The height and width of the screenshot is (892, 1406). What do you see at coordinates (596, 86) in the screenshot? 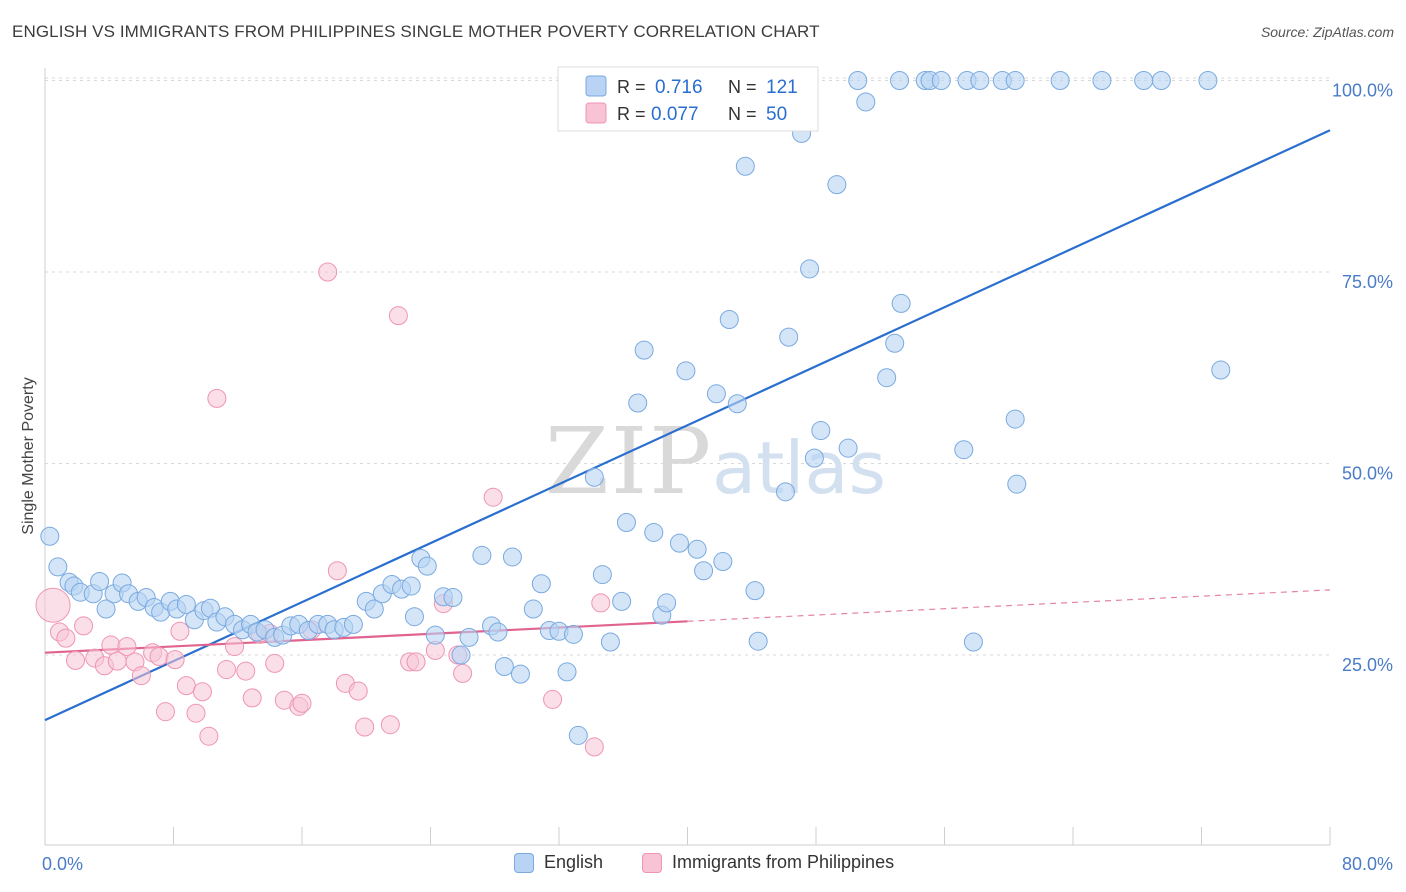
I see `legend-swatch-english` at bounding box center [596, 86].